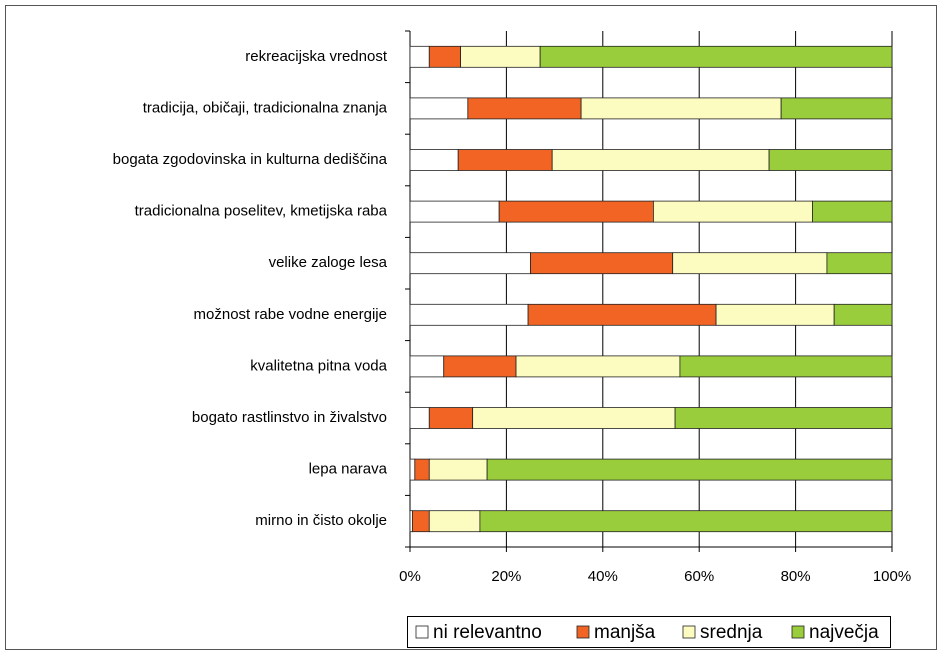 The image size is (943, 655). I want to click on y-tick-label: bogato rastlinstvo in živalstvo, so click(289, 417).